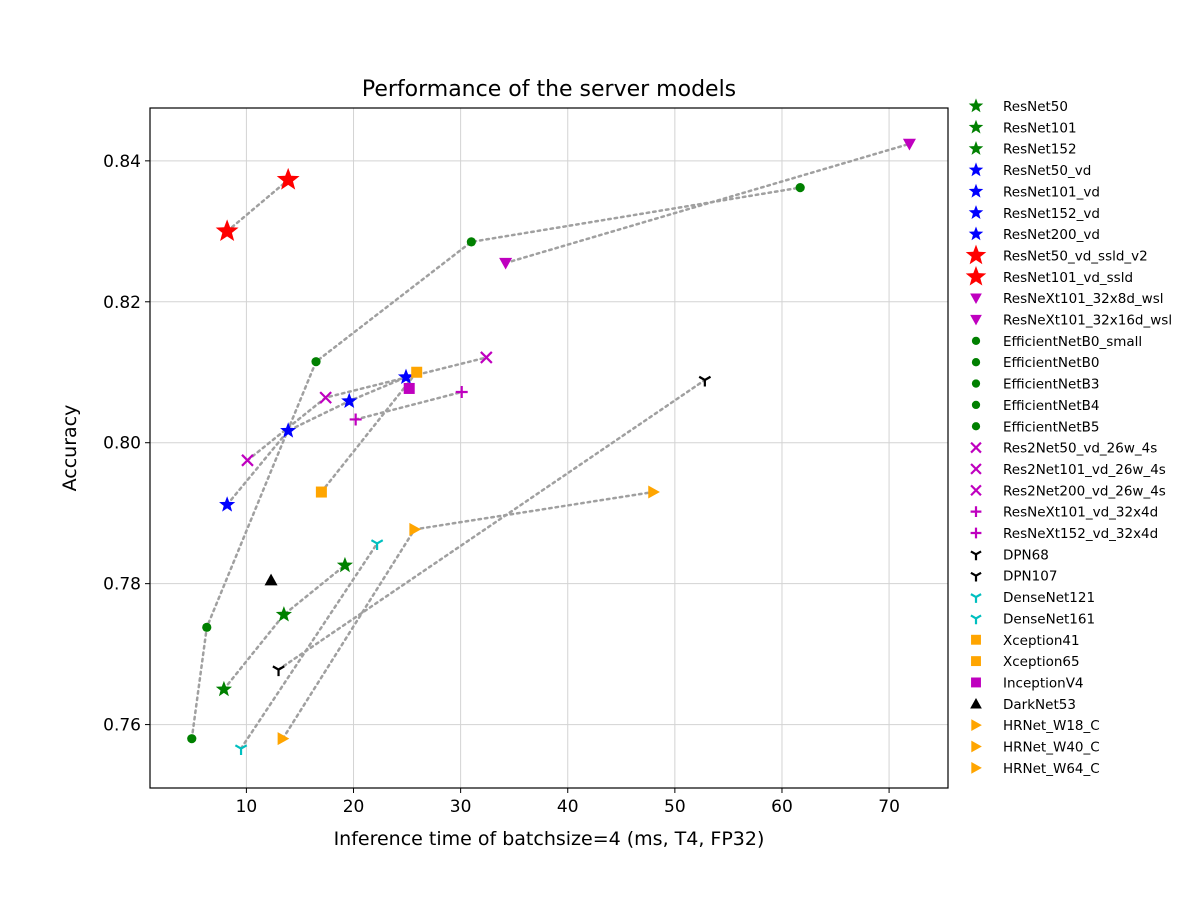  What do you see at coordinates (461, 807) in the screenshot?
I see `x-tick-label: 30` at bounding box center [461, 807].